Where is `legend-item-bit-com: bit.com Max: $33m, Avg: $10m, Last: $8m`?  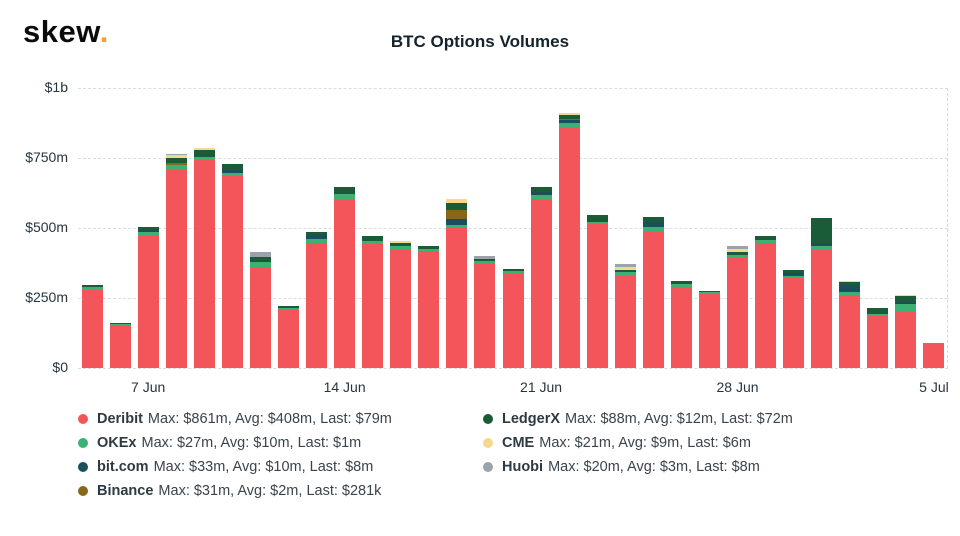
legend-item-bit-com: bit.com Max: $33m, Avg: $10m, Last: $8m is located at coordinates (235, 467).